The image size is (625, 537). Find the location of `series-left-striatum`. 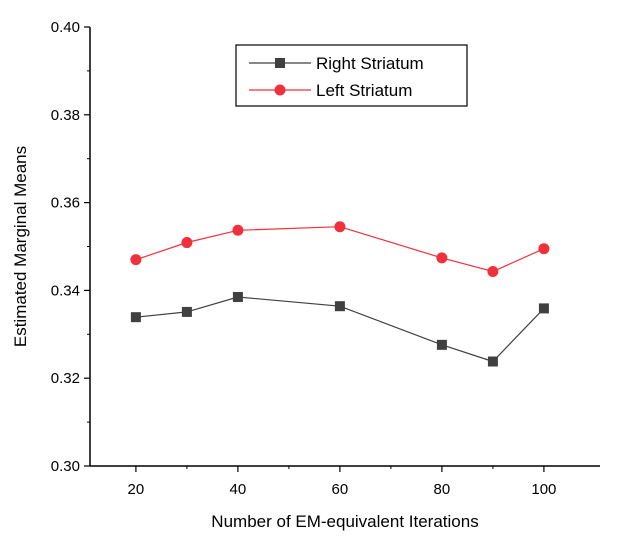

series-left-striatum is located at coordinates (340, 249).